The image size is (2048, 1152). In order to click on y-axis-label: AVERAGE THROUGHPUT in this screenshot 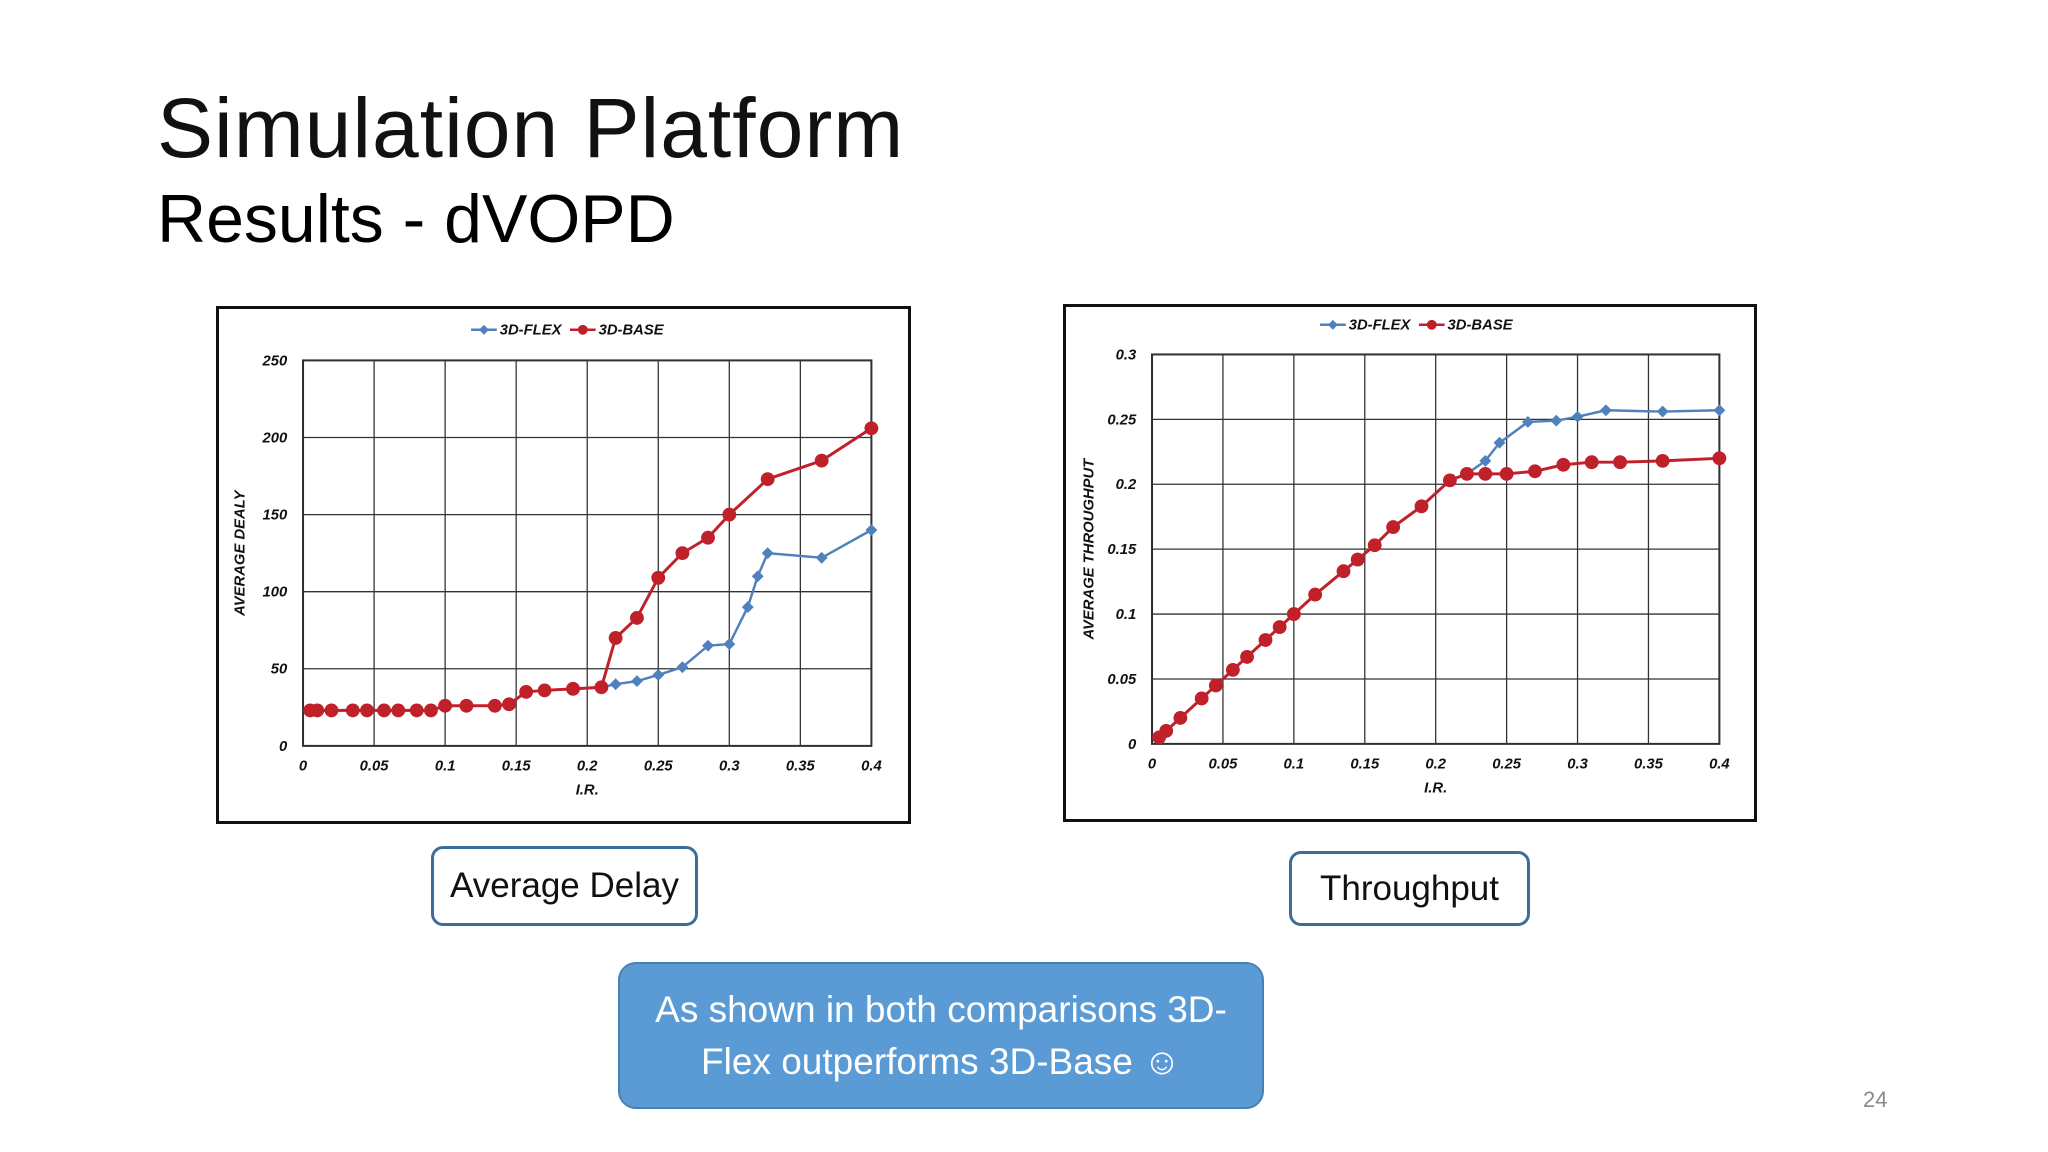, I will do `click(1090, 549)`.